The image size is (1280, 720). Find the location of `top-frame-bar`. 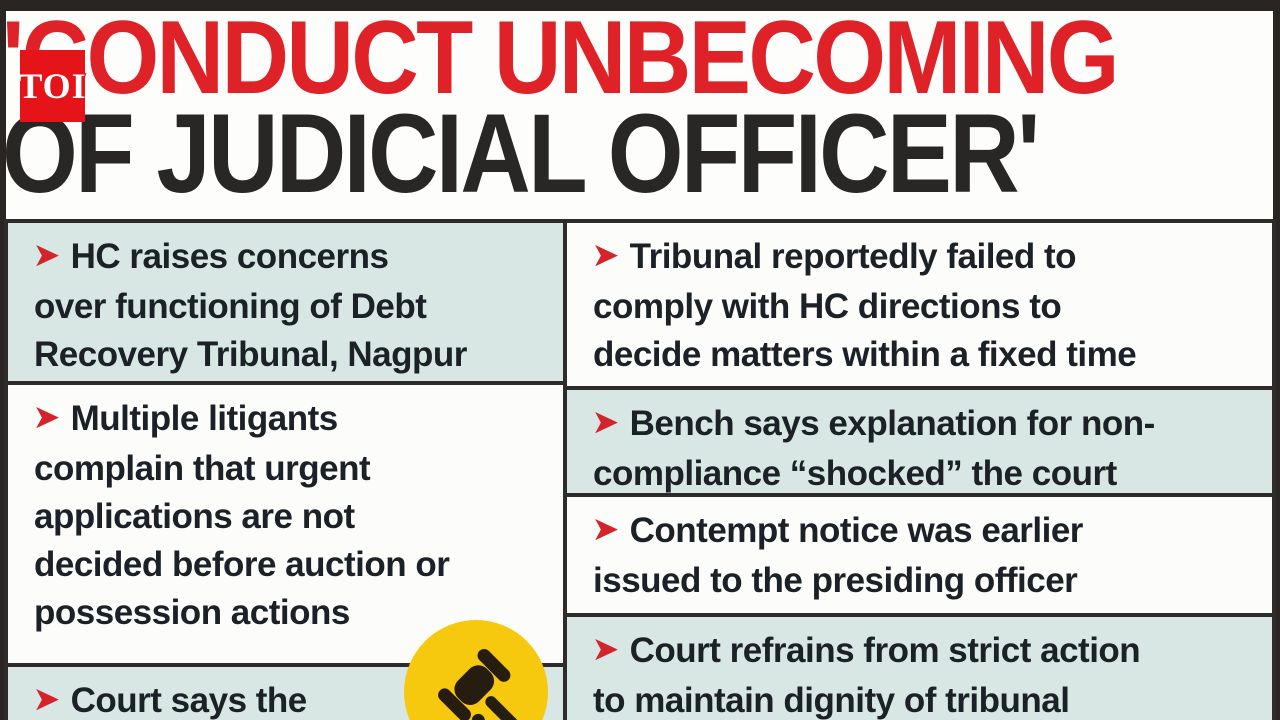

top-frame-bar is located at coordinates (640, 5).